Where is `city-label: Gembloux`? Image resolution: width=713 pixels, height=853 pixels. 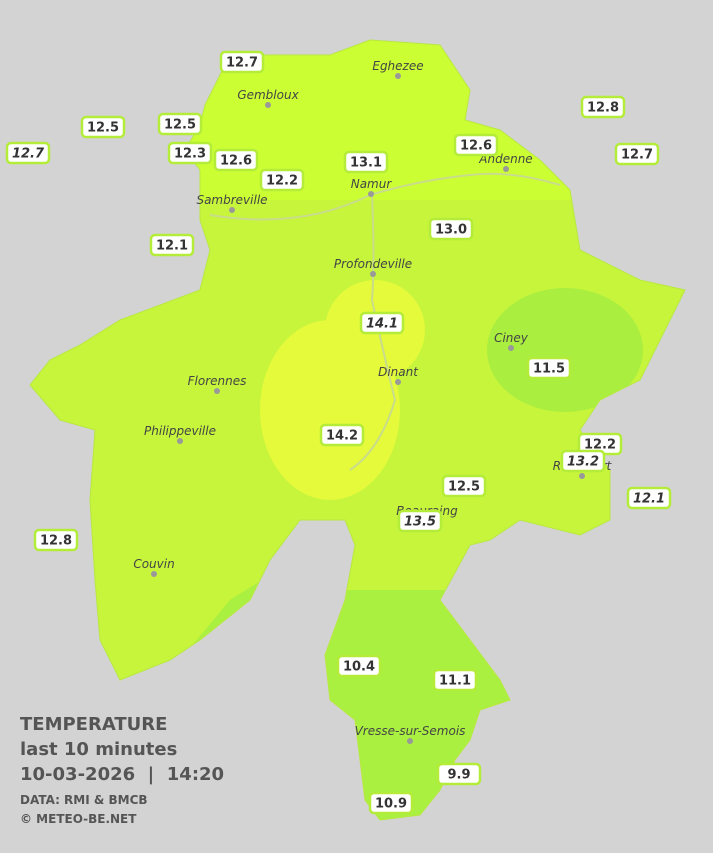
city-label: Gembloux is located at coordinates (268, 95).